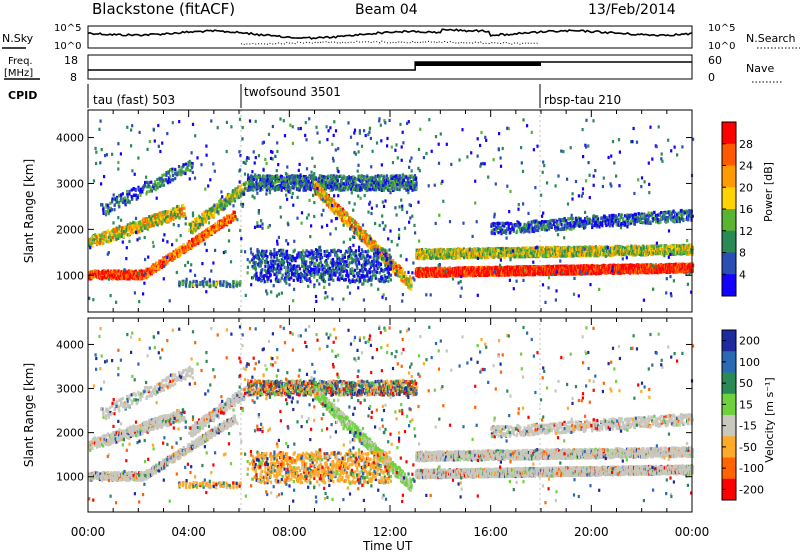 This screenshot has height=554, width=800. Describe the element at coordinates (769, 419) in the screenshot. I see `velocity-cbar-label: Velocity [m s⁻¹]` at that location.